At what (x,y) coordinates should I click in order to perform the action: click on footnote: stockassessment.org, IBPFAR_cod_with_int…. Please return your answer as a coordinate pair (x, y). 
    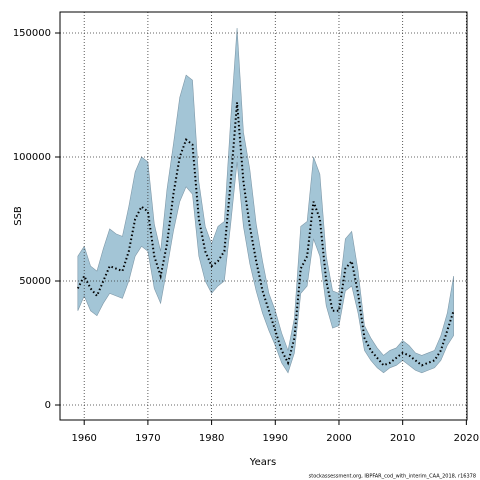
    Looking at the image, I should click on (392, 477).